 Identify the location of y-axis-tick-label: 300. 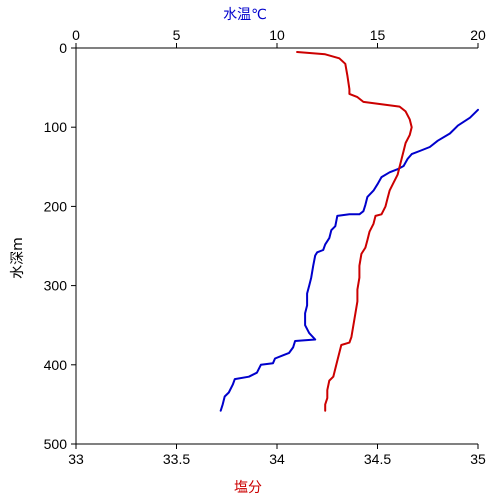
(56, 286).